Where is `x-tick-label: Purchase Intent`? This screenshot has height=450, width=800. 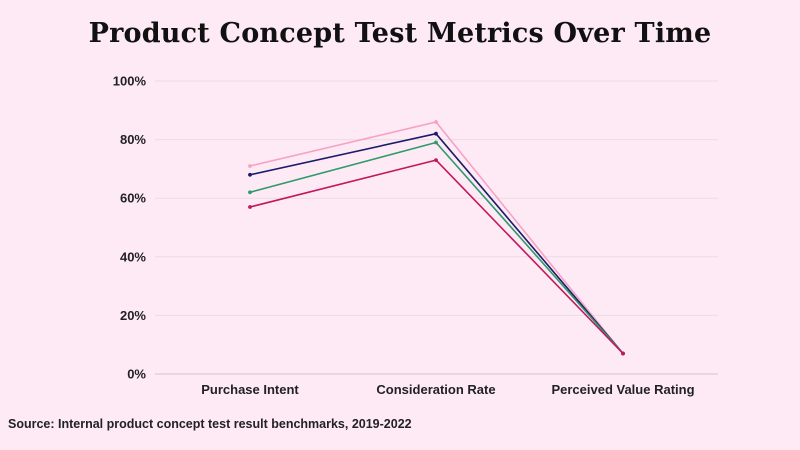
x-tick-label: Purchase Intent is located at coordinates (250, 389).